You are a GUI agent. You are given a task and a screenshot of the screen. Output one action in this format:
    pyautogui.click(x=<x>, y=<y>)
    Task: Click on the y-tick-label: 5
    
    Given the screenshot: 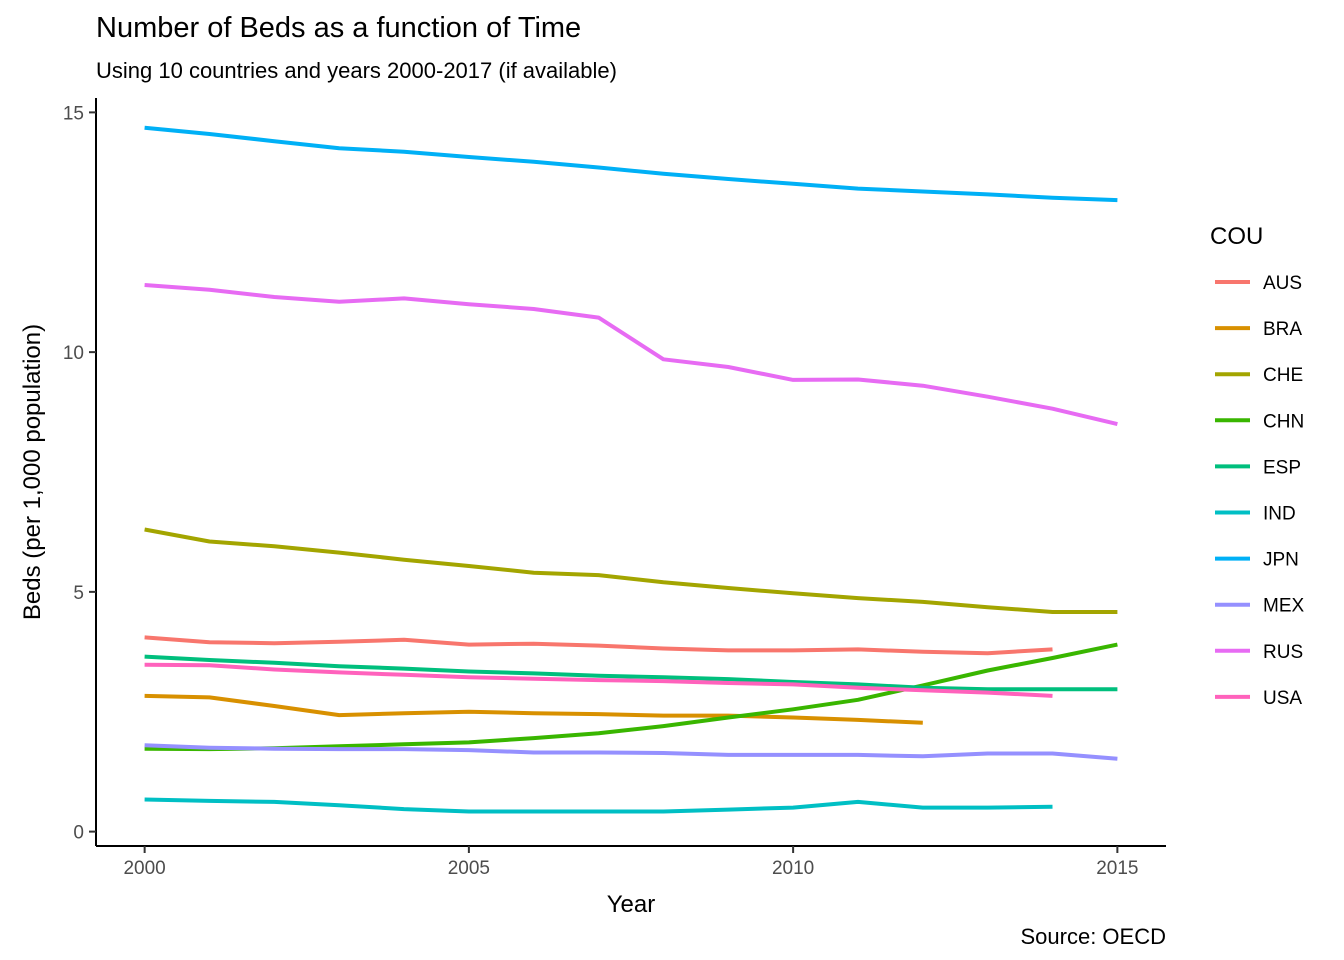 What is the action you would take?
    pyautogui.click(x=78, y=593)
    